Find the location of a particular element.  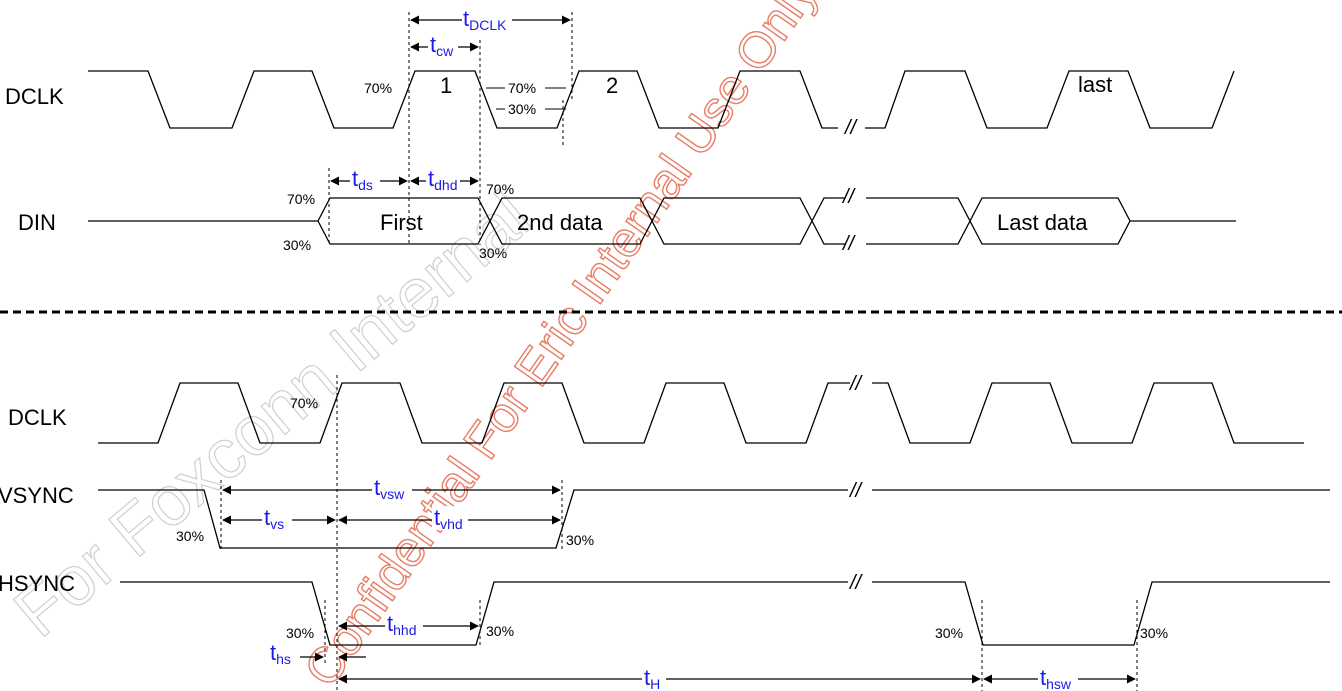

signal-label-hsync: HSYNC is located at coordinates (37, 583).